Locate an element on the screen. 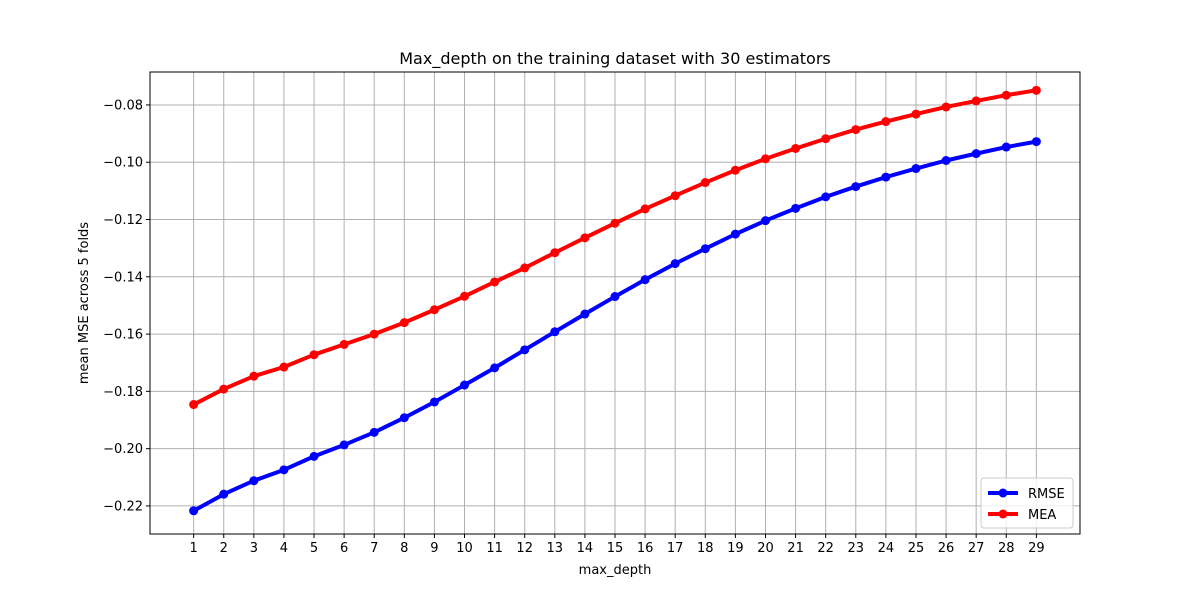 This screenshot has height=600, width=1200. x-tick-label: 13 is located at coordinates (555, 548).